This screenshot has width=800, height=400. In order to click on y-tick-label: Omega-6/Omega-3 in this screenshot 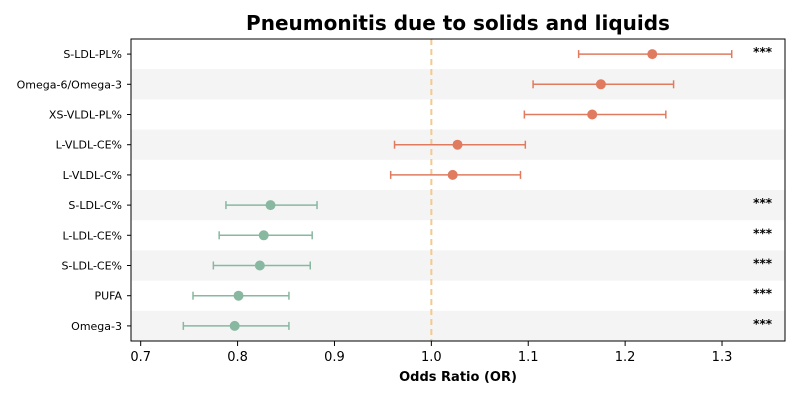, I will do `click(69, 84)`.